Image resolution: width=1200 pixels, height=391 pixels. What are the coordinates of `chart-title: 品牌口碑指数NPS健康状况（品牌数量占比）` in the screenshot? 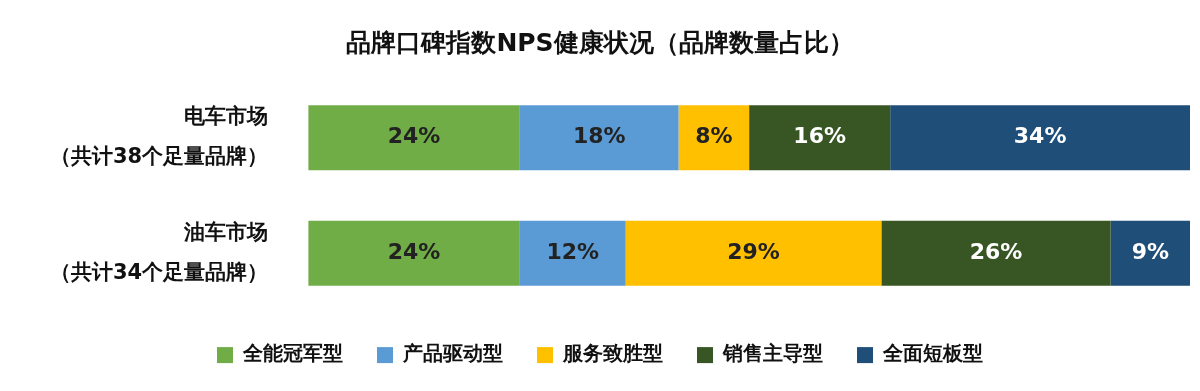 It's located at (600, 43).